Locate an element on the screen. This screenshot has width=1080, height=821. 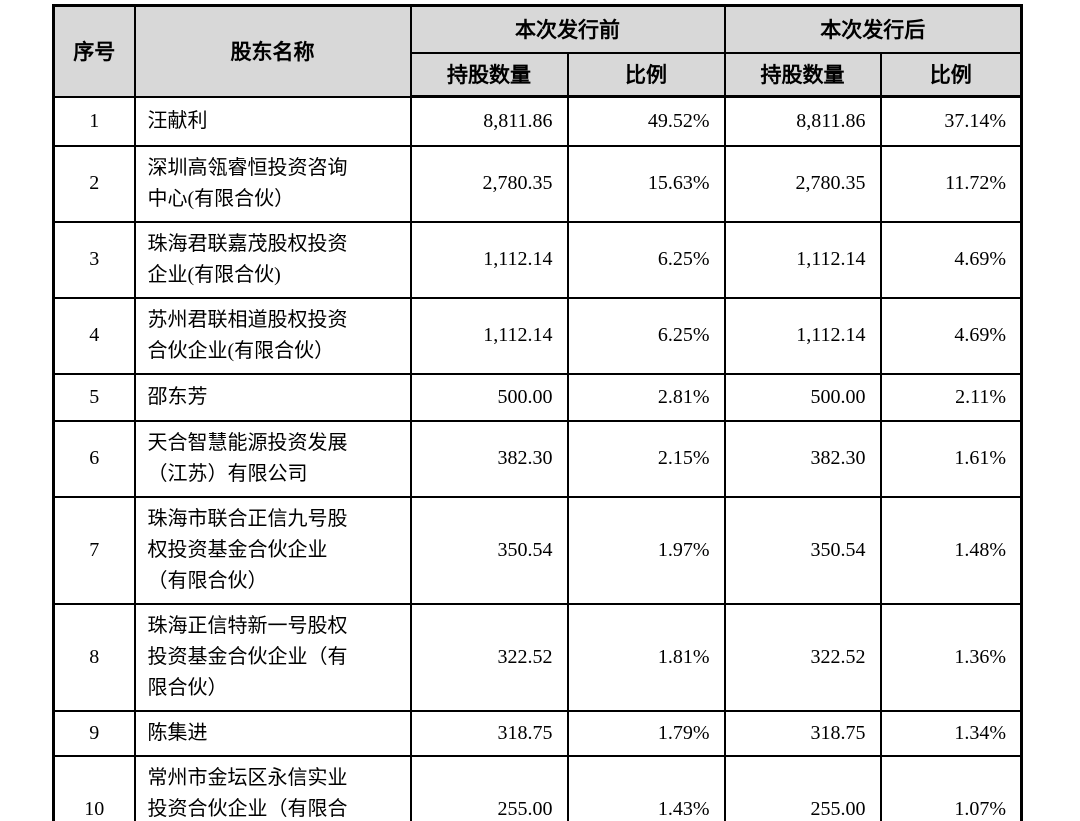
cell-no: 8 is located at coordinates (94, 657).